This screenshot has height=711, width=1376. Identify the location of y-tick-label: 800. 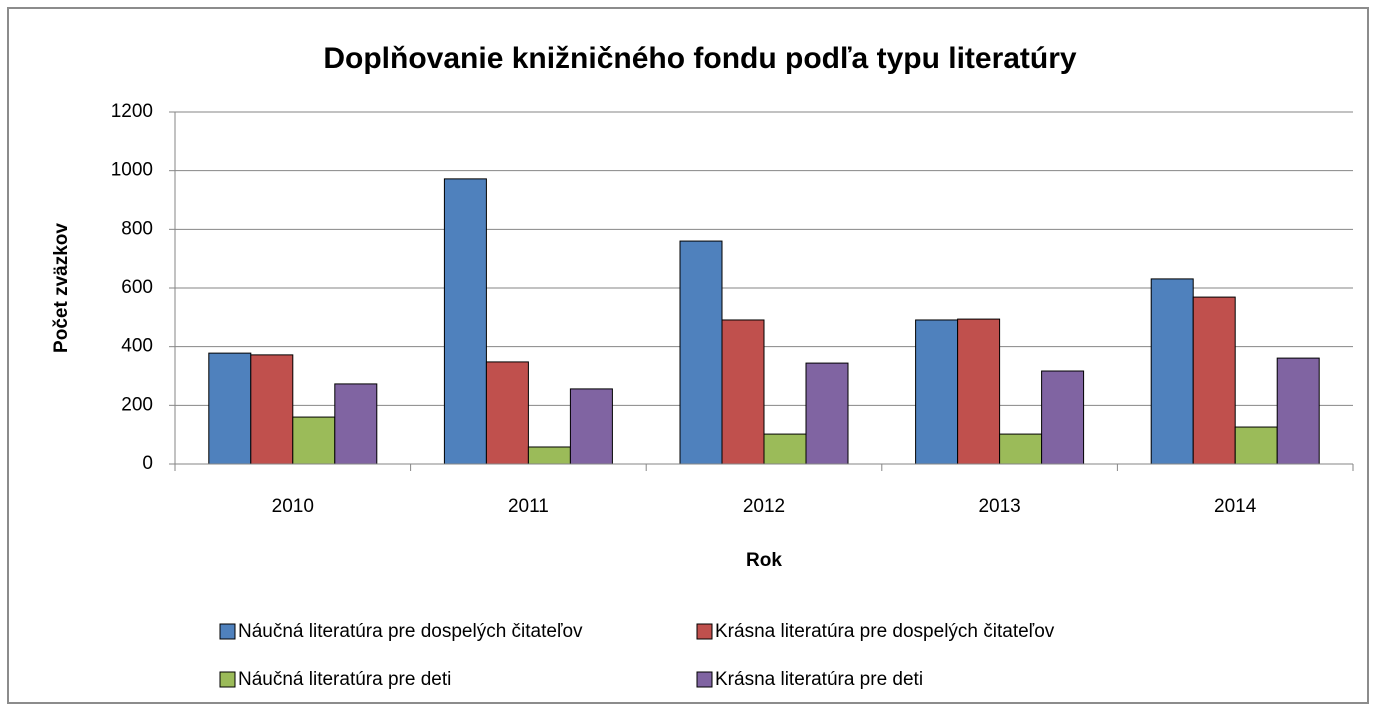
(137, 228).